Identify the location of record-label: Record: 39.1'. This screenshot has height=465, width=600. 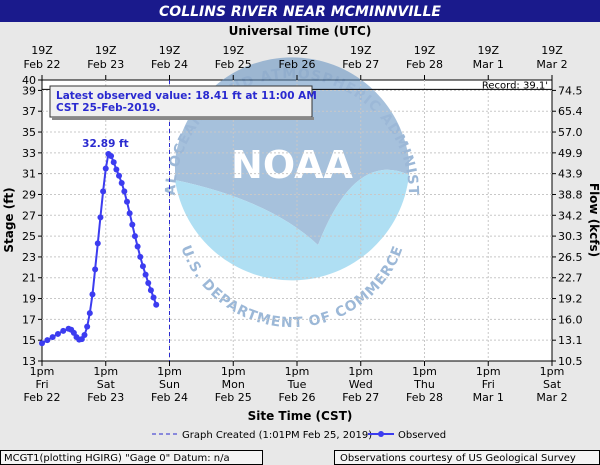
(515, 85).